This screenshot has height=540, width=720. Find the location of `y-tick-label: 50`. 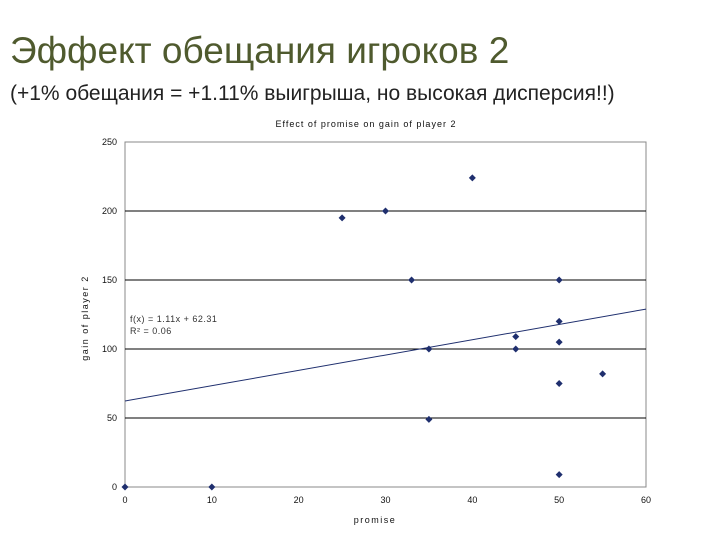

y-tick-label: 50 is located at coordinates (112, 418).